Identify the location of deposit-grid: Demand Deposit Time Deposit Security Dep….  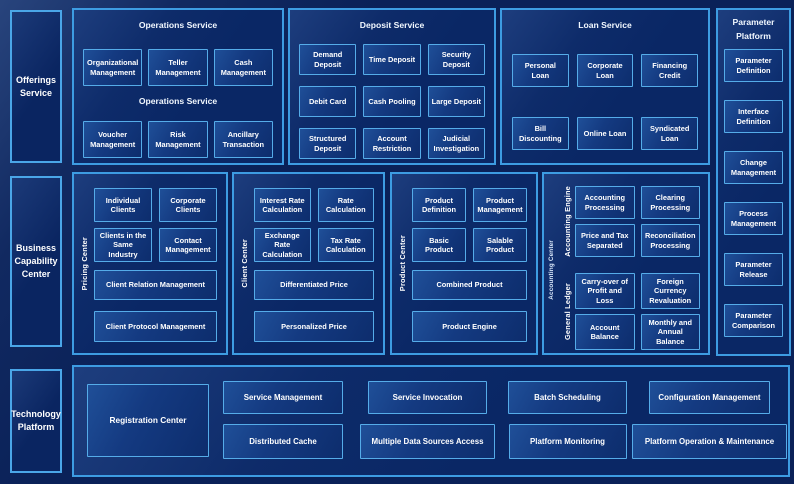
(392, 101).